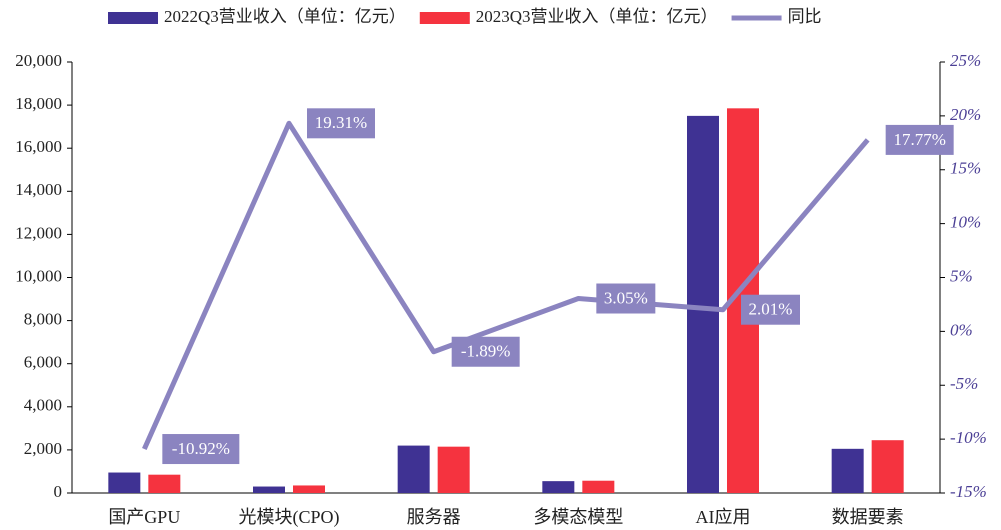 This screenshot has height=530, width=1001. What do you see at coordinates (144, 517) in the screenshot?
I see `x-tick-label: 国产GPU` at bounding box center [144, 517].